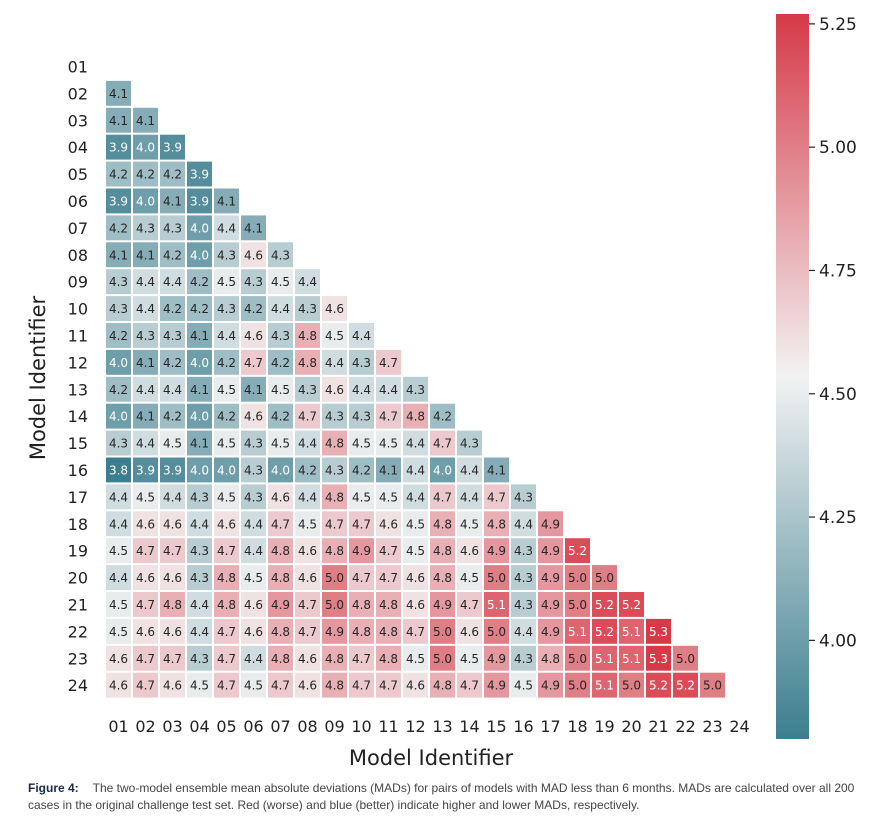 The image size is (883, 825). I want to click on x-tick-label: 12, so click(415, 726).